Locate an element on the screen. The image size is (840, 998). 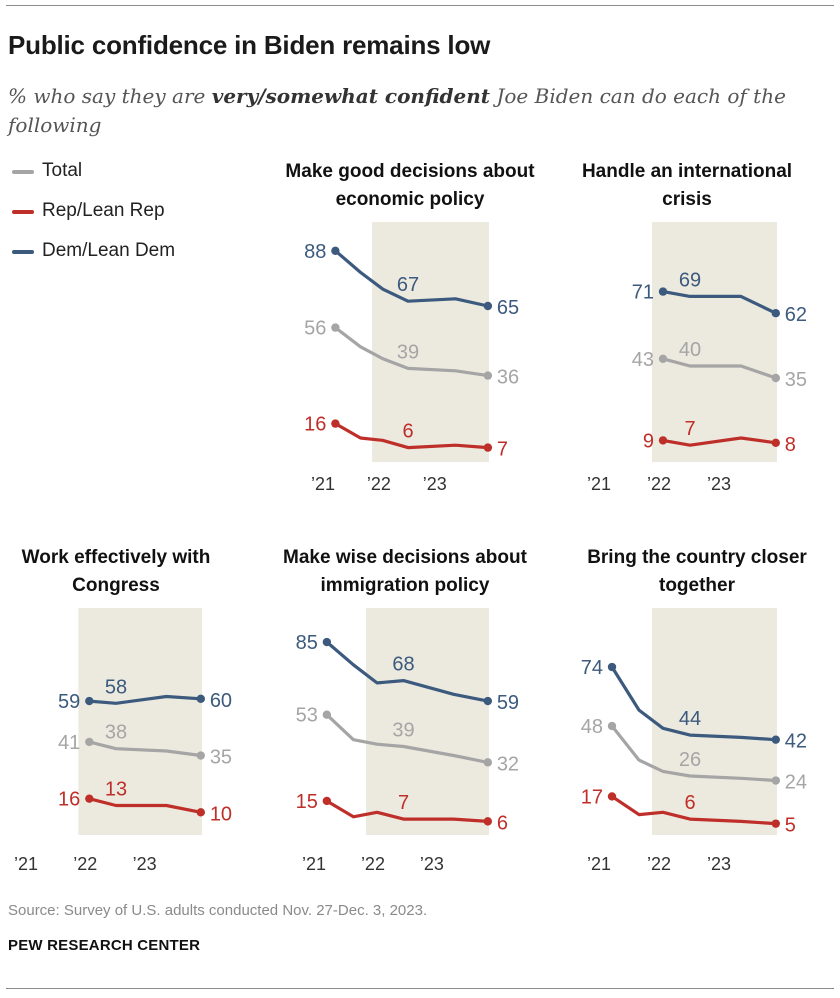
data-label-dem: 42 is located at coordinates (796, 742).